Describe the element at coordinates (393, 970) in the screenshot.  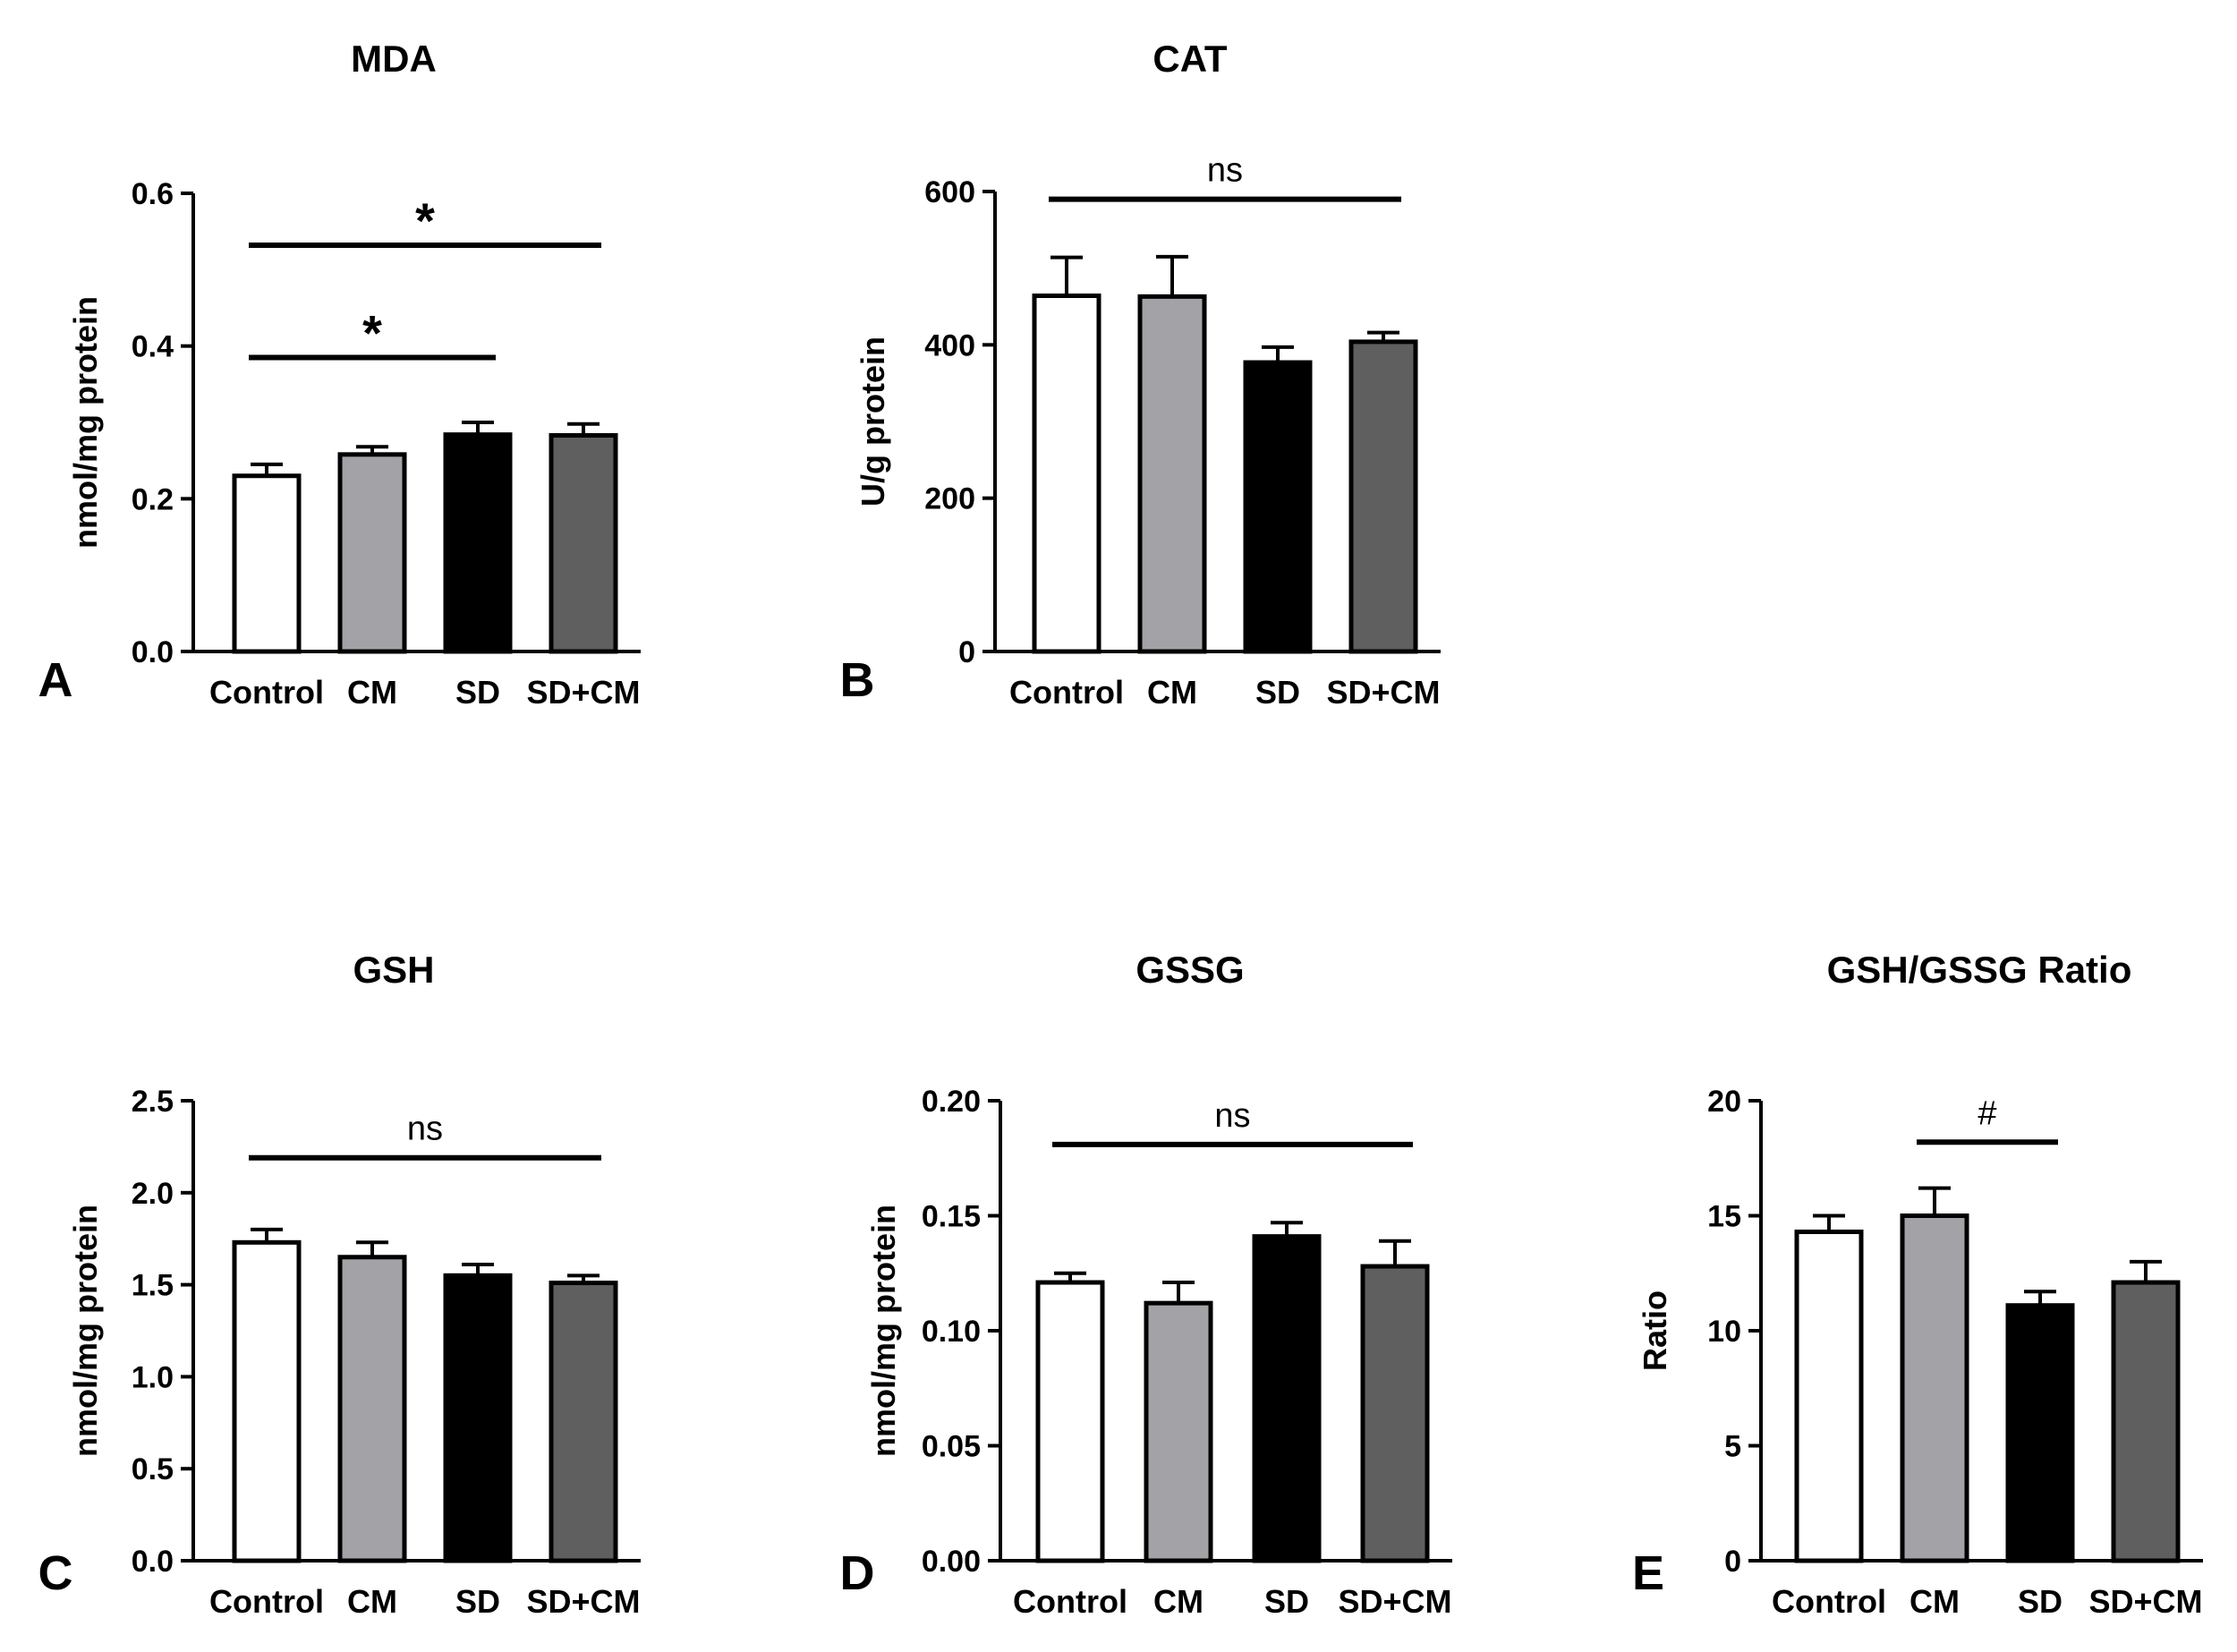
I see `chart-title: GSH` at that location.